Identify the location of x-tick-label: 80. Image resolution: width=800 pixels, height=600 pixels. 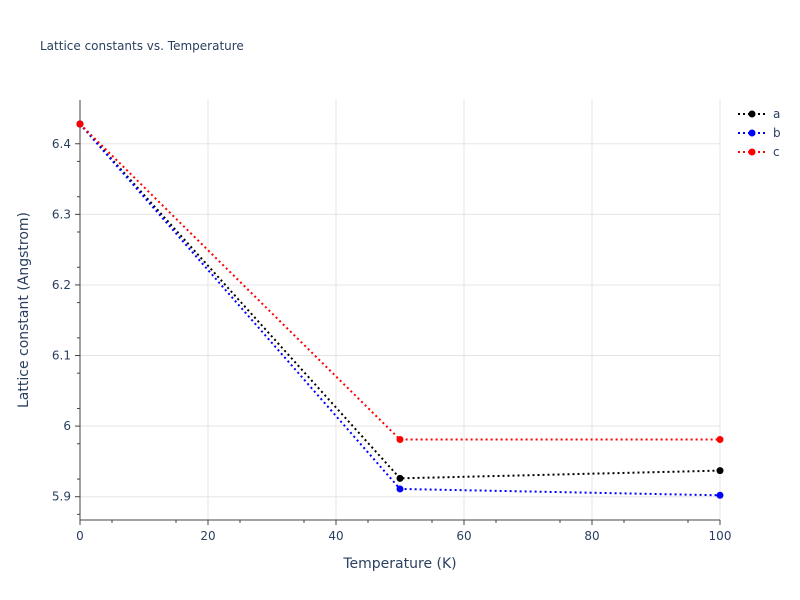
(591, 536).